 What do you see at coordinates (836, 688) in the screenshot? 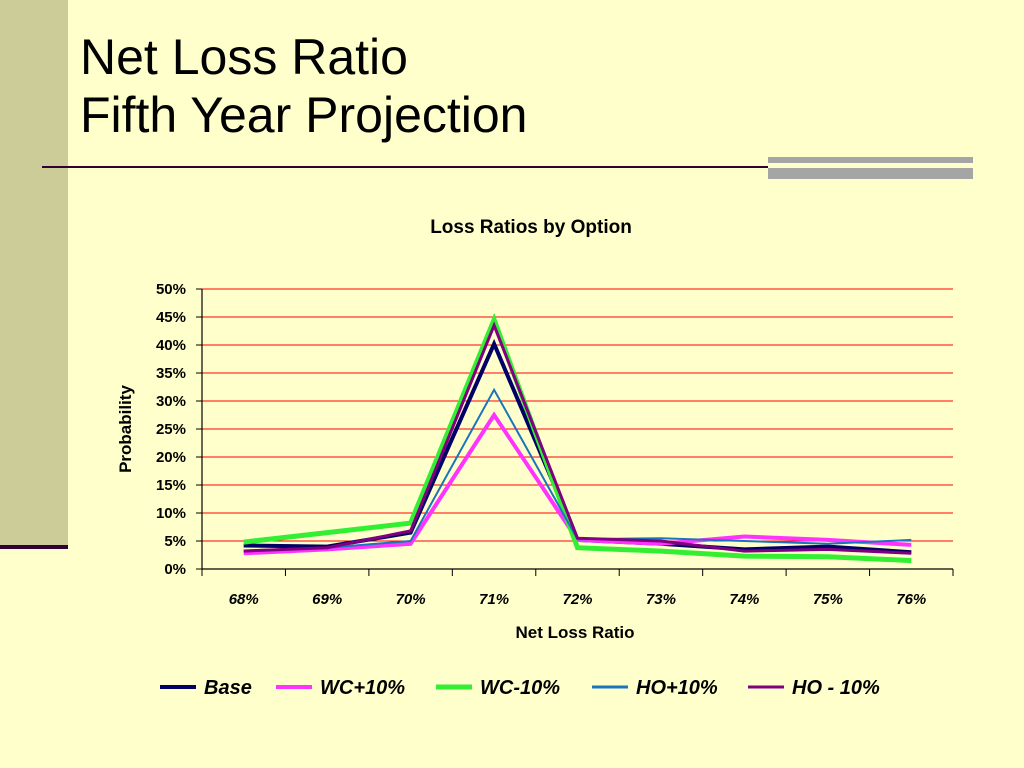
I see `legend-label: HO - 10%` at bounding box center [836, 688].